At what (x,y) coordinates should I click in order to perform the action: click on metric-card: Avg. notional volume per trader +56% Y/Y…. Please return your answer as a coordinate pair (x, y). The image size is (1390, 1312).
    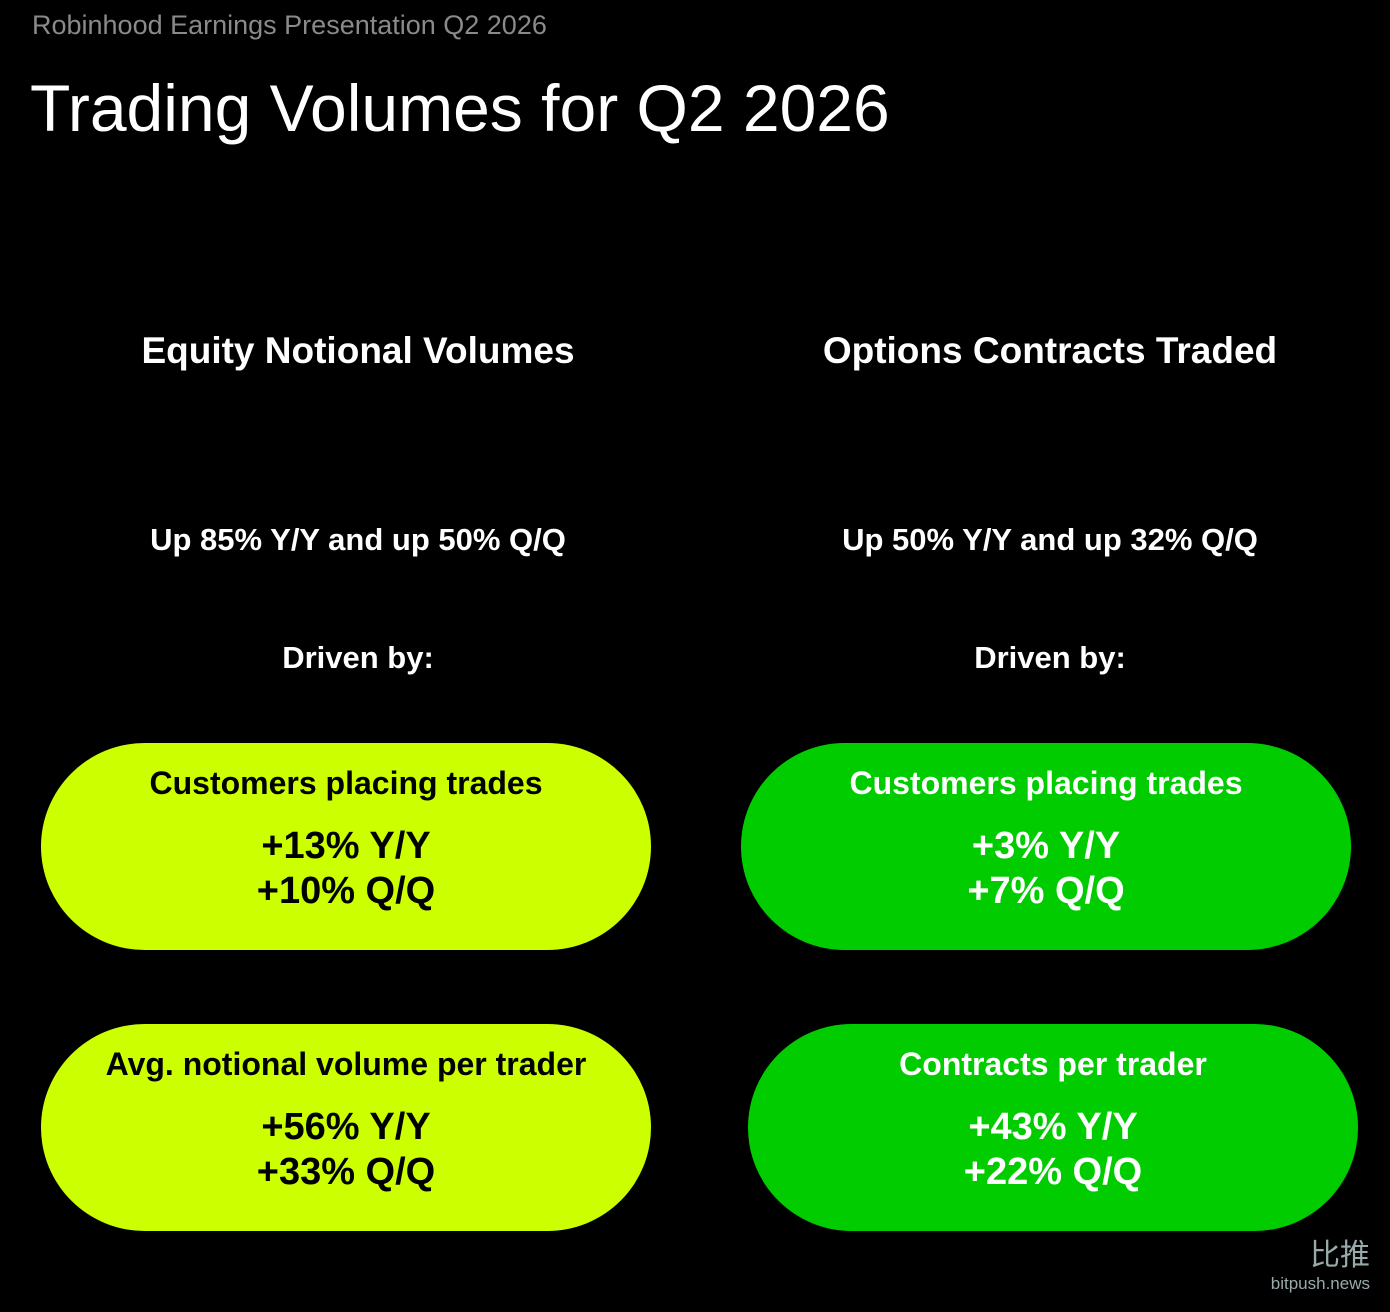
    Looking at the image, I should click on (346, 1127).